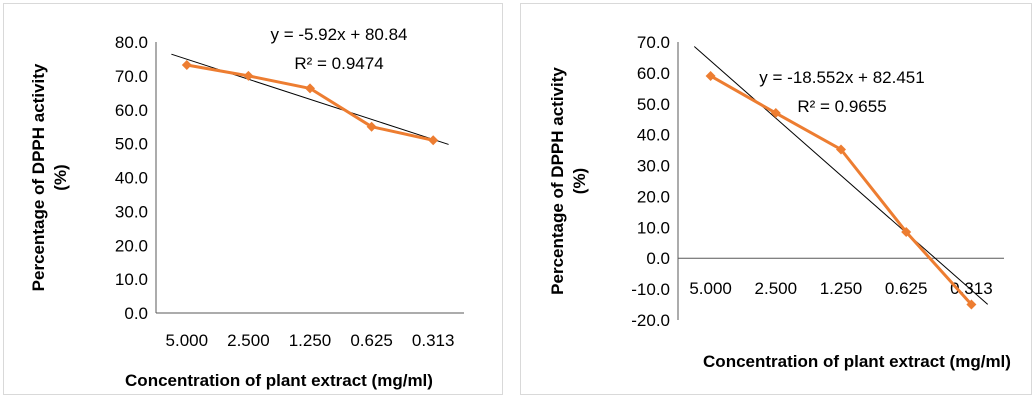 The height and width of the screenshot is (398, 1035). I want to click on series-line, so click(310, 102).